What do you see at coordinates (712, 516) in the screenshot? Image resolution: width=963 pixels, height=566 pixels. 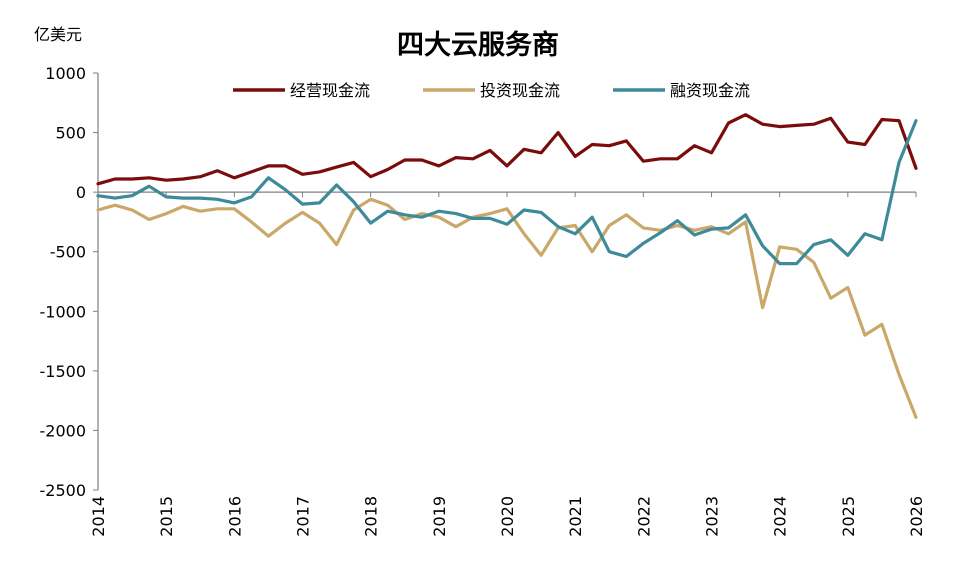 I see `x-tick-label: 2023` at bounding box center [712, 516].